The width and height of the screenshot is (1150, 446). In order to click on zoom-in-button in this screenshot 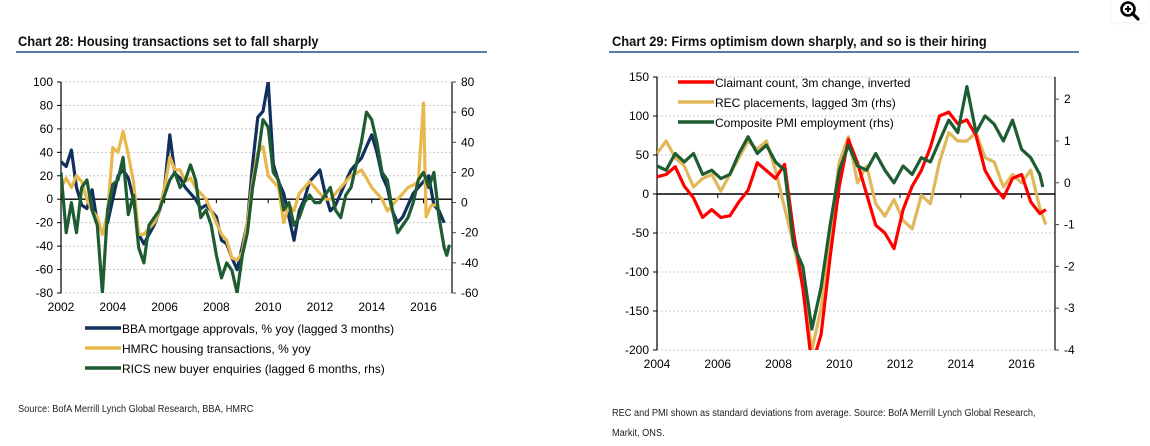, I will do `click(1130, 11)`.